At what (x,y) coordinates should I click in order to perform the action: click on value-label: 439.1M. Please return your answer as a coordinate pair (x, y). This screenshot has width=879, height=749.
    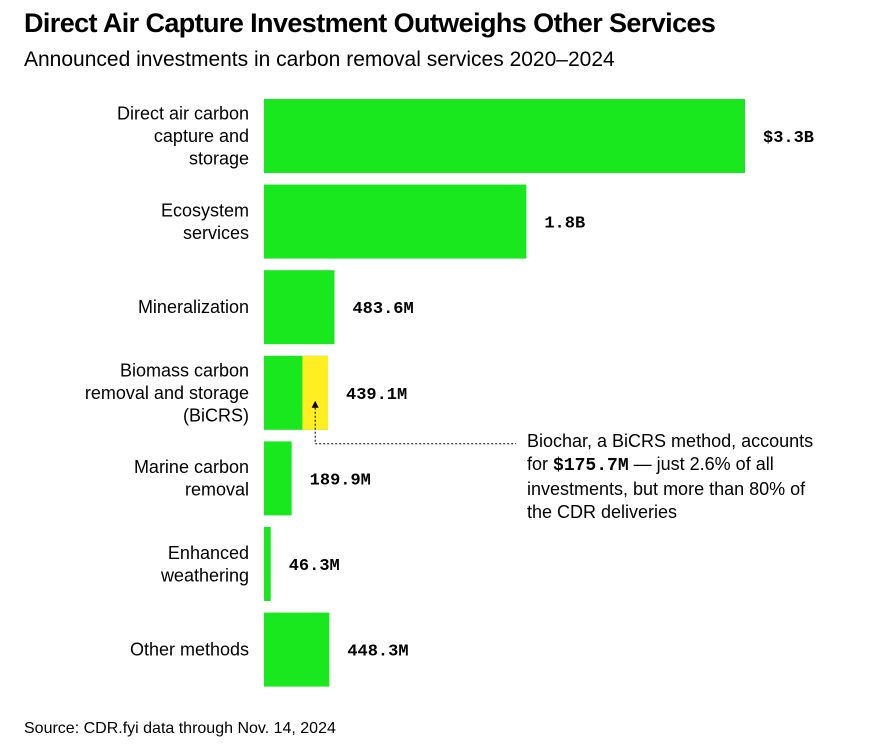
    Looking at the image, I should click on (376, 395).